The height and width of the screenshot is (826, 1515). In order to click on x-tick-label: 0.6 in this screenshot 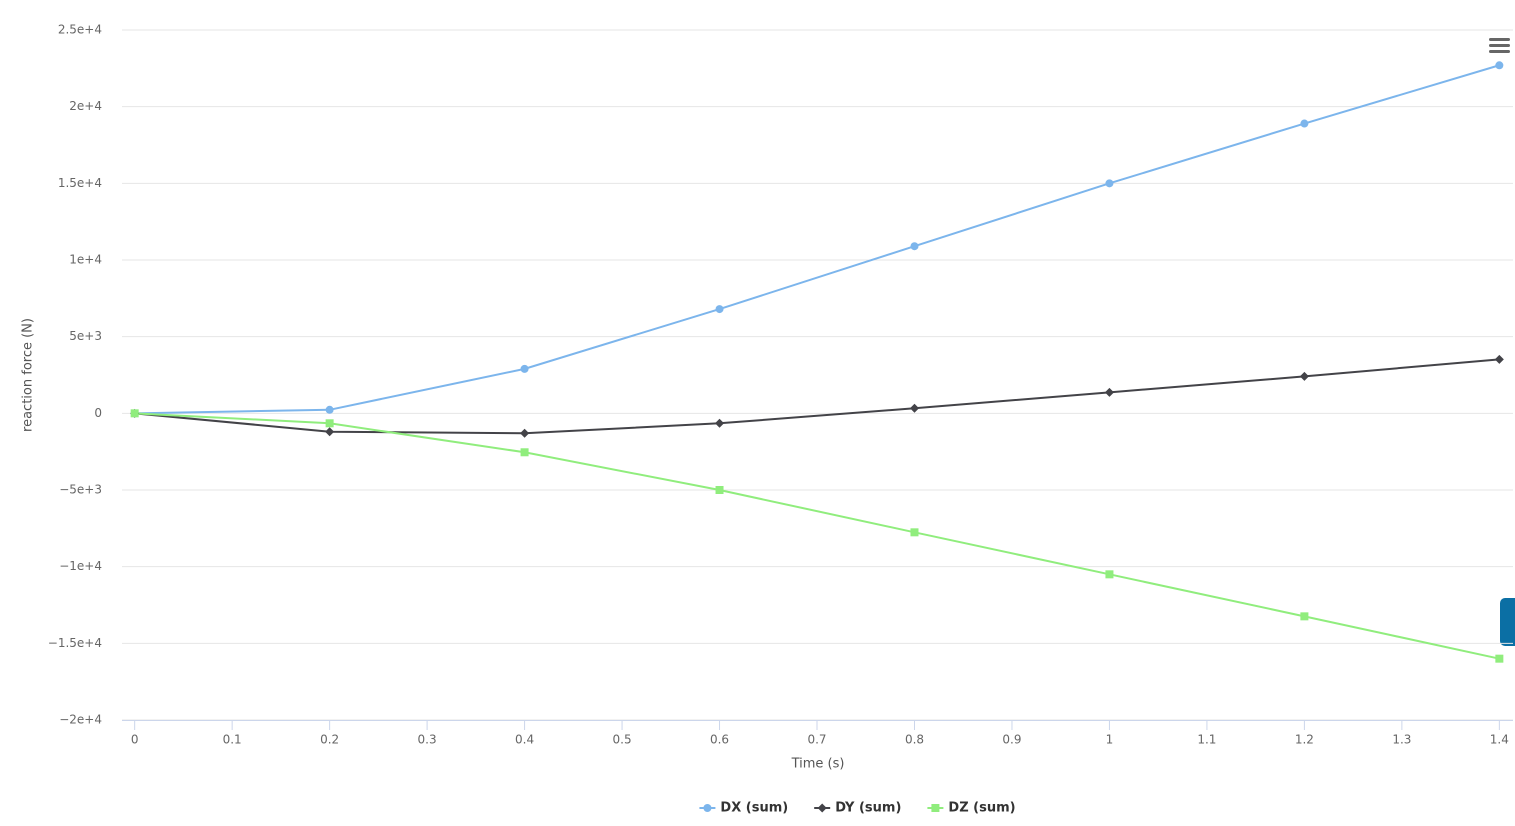, I will do `click(719, 740)`.